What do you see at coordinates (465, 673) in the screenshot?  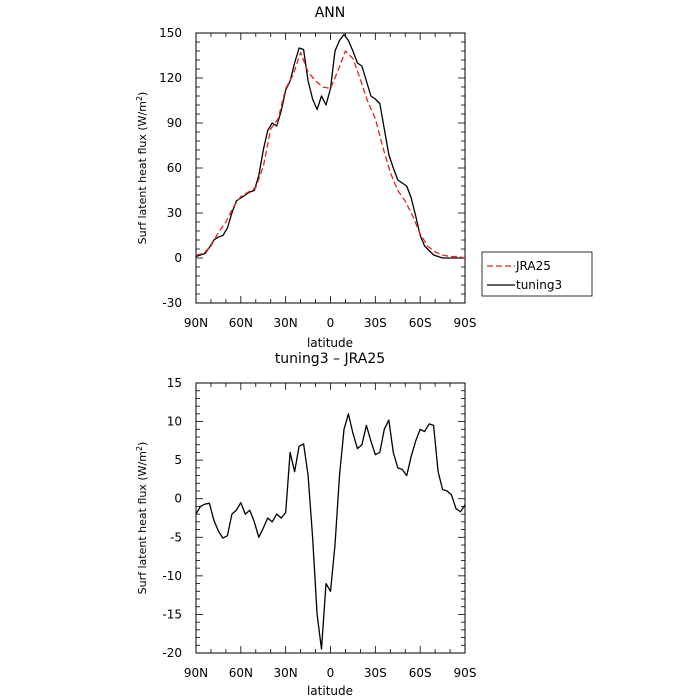 I see `lower-x-tick-label: 90S` at bounding box center [465, 673].